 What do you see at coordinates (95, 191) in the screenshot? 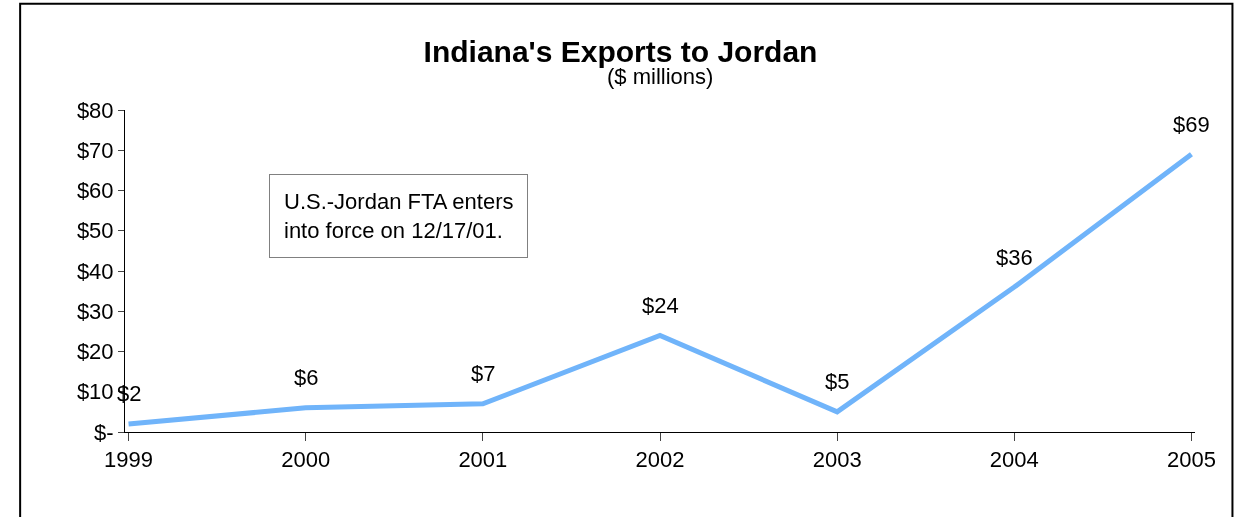
I see `y-tick-label: $60` at bounding box center [95, 191].